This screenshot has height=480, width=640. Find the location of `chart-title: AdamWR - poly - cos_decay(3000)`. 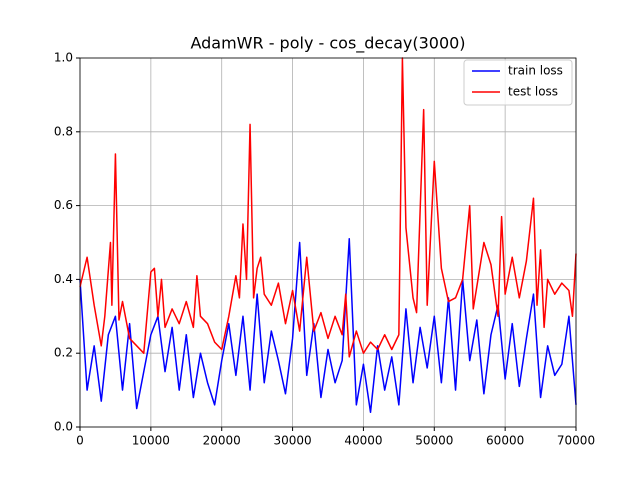

chart-title: AdamWR - poly - cos_decay(3000) is located at coordinates (327, 44).